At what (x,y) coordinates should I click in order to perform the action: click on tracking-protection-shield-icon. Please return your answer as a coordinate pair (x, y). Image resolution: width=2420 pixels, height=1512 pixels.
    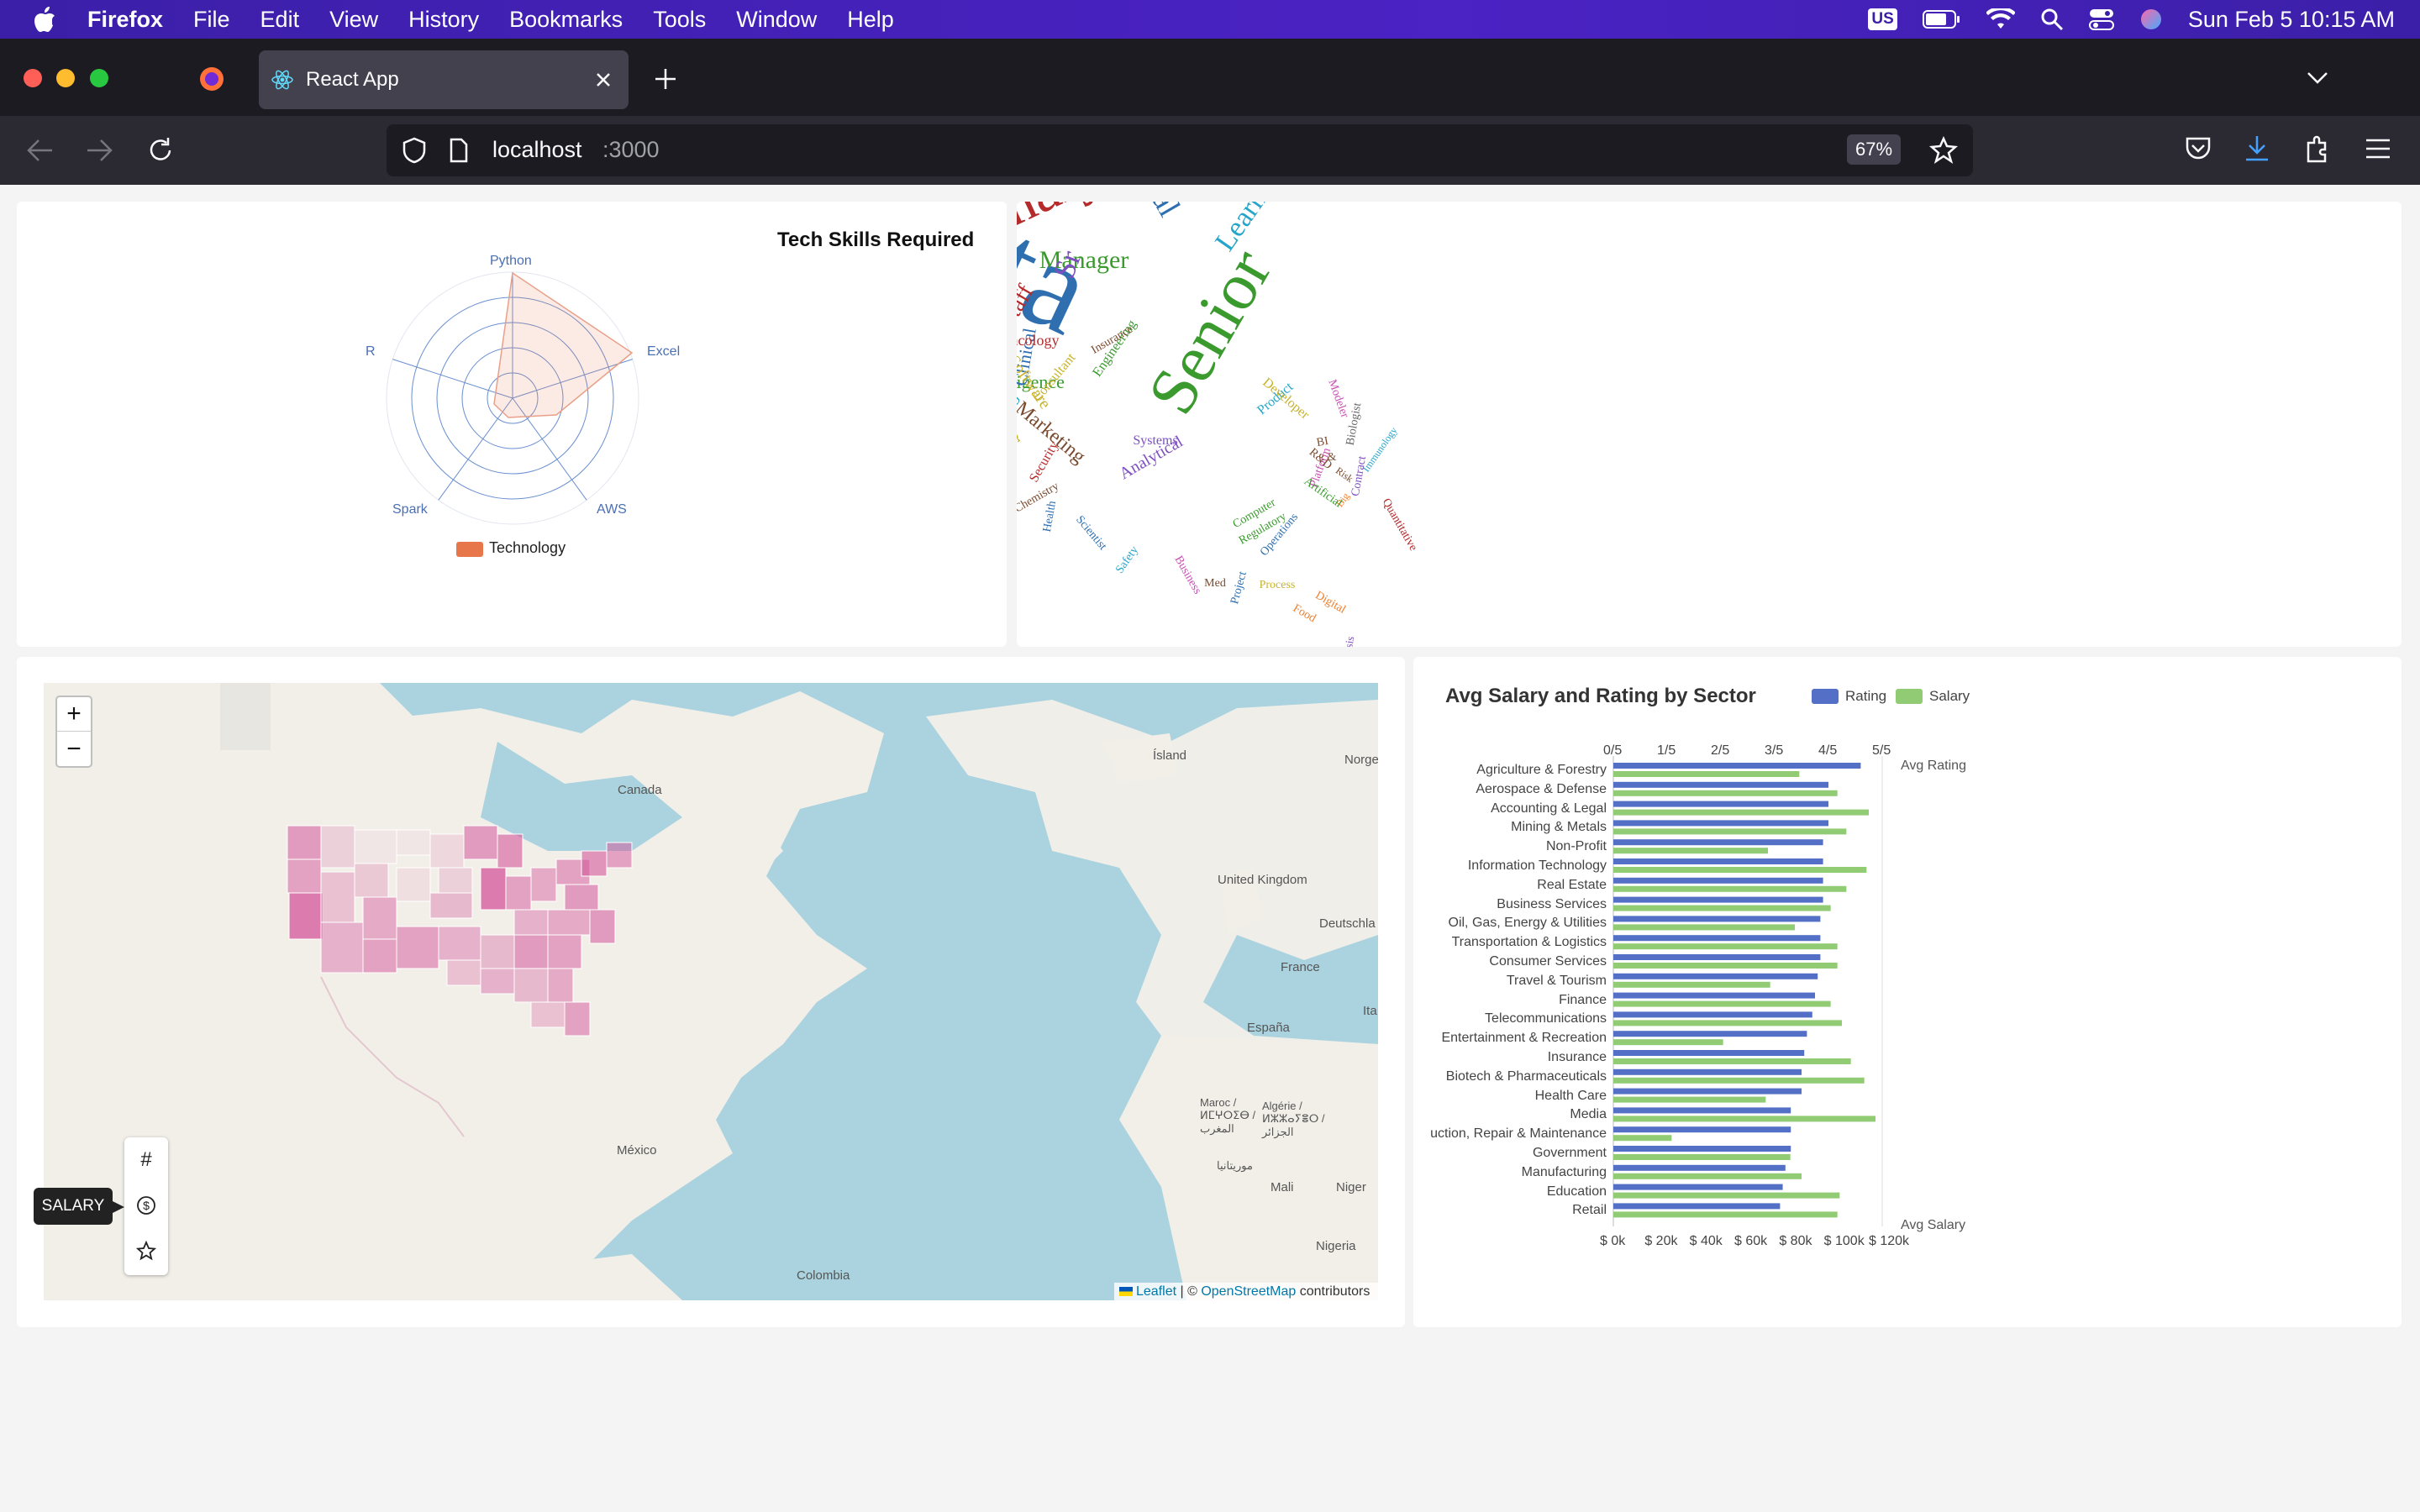
    Looking at the image, I should click on (414, 150).